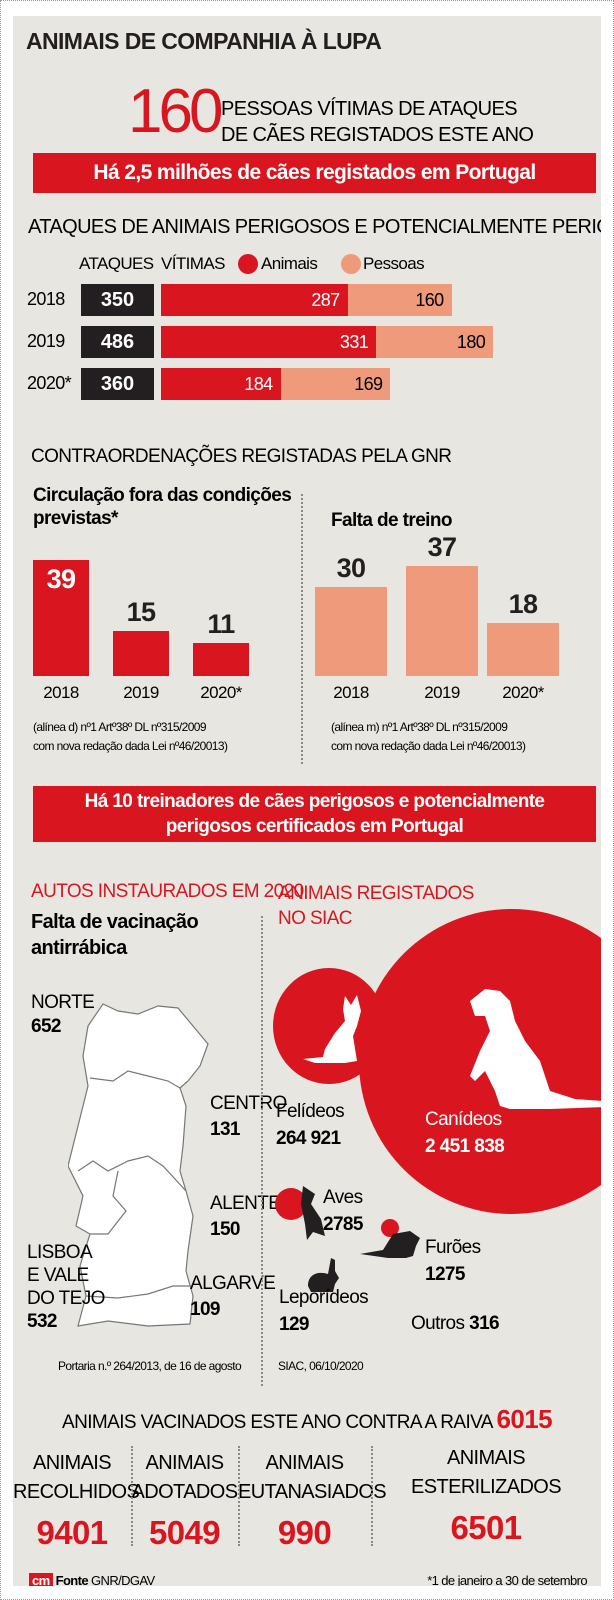 Image resolution: width=614 pixels, height=1600 pixels. What do you see at coordinates (233, 1296) in the screenshot?
I see `region-algarve: ALGARVE 109` at bounding box center [233, 1296].